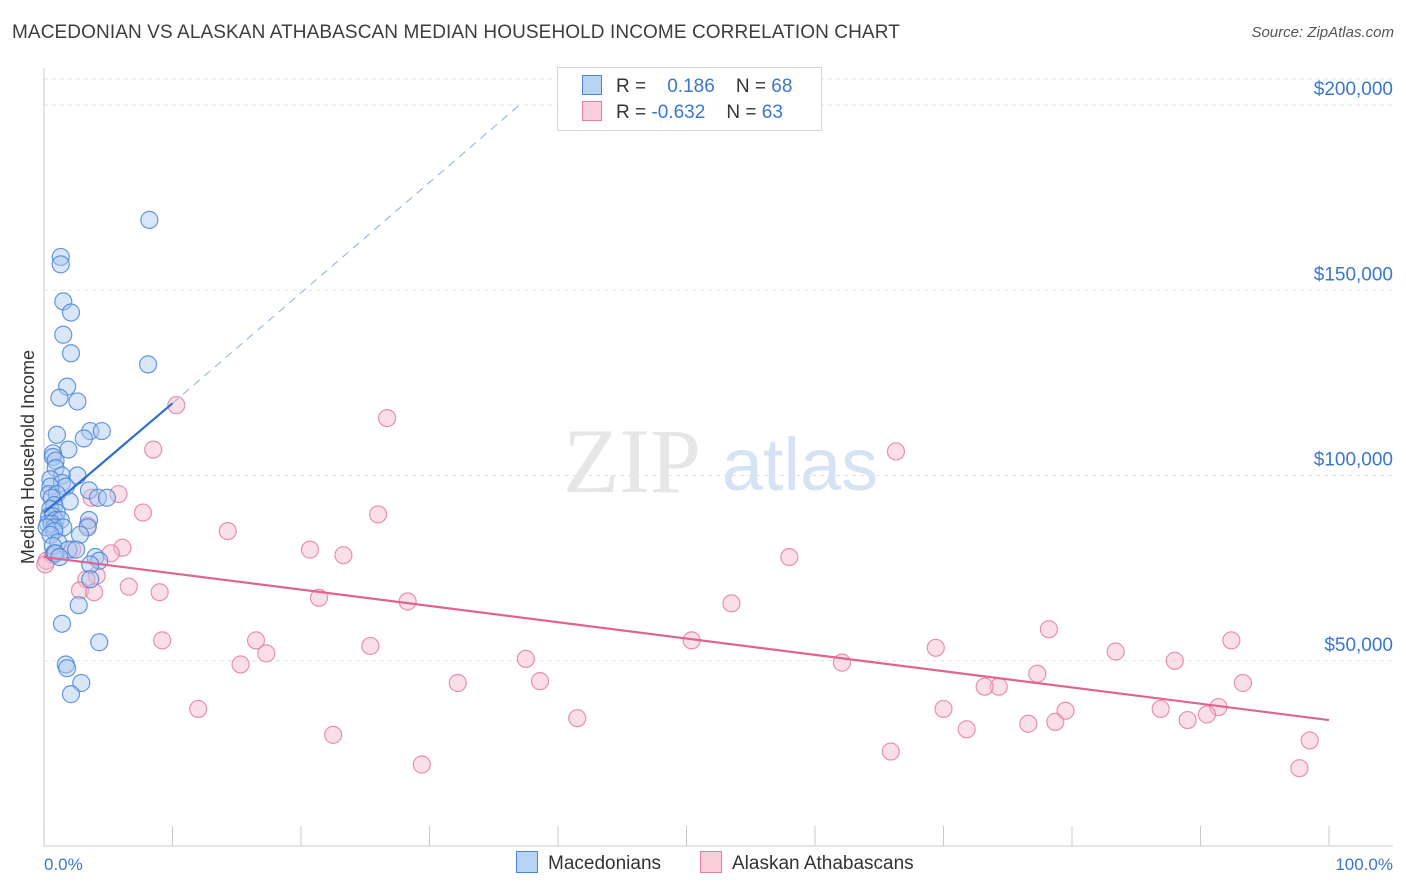 This screenshot has height=892, width=1406. I want to click on macedonian-trend-extension, so click(346, 254).